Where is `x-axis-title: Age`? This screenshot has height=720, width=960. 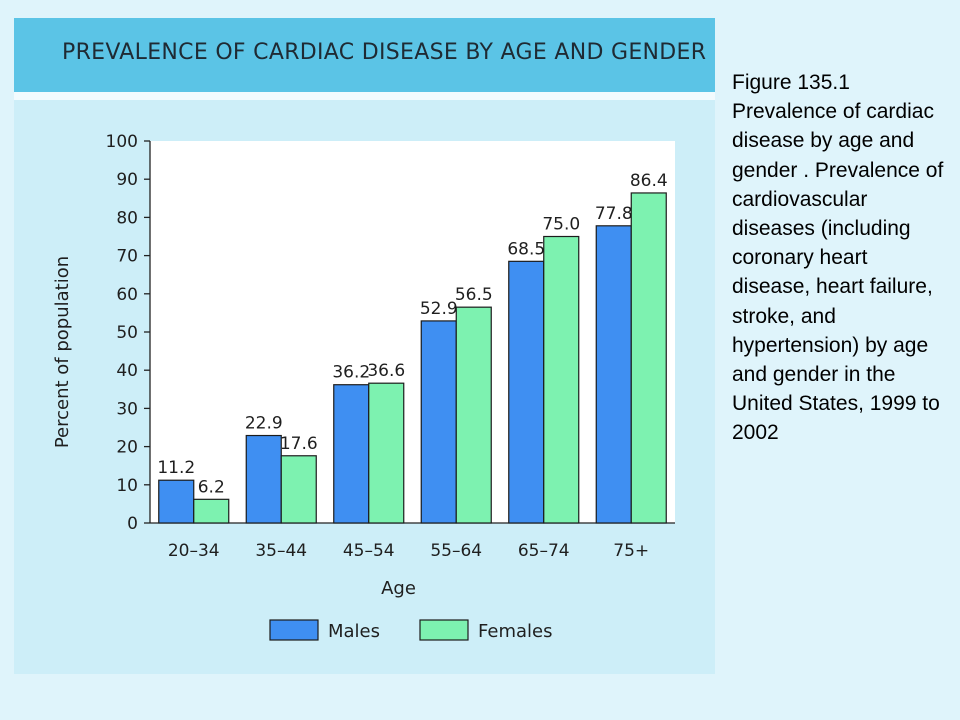 x-axis-title: Age is located at coordinates (398, 588).